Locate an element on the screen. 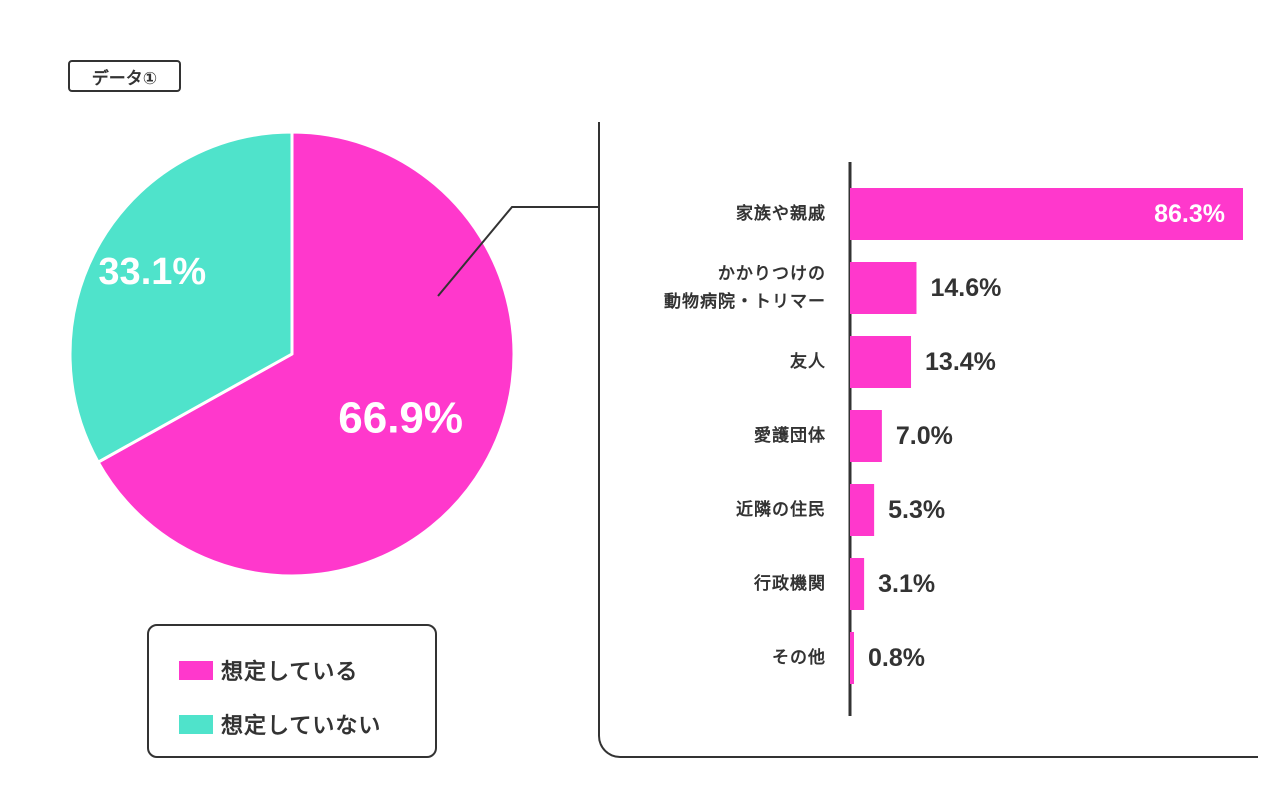  legend-label-yes: 想定している is located at coordinates (290, 672).